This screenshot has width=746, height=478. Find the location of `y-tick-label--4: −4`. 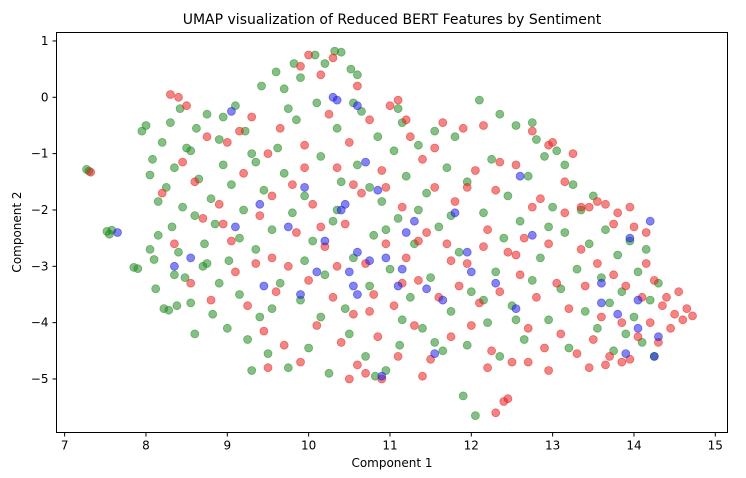

y-tick-label--4: −4 is located at coordinates (40, 323).